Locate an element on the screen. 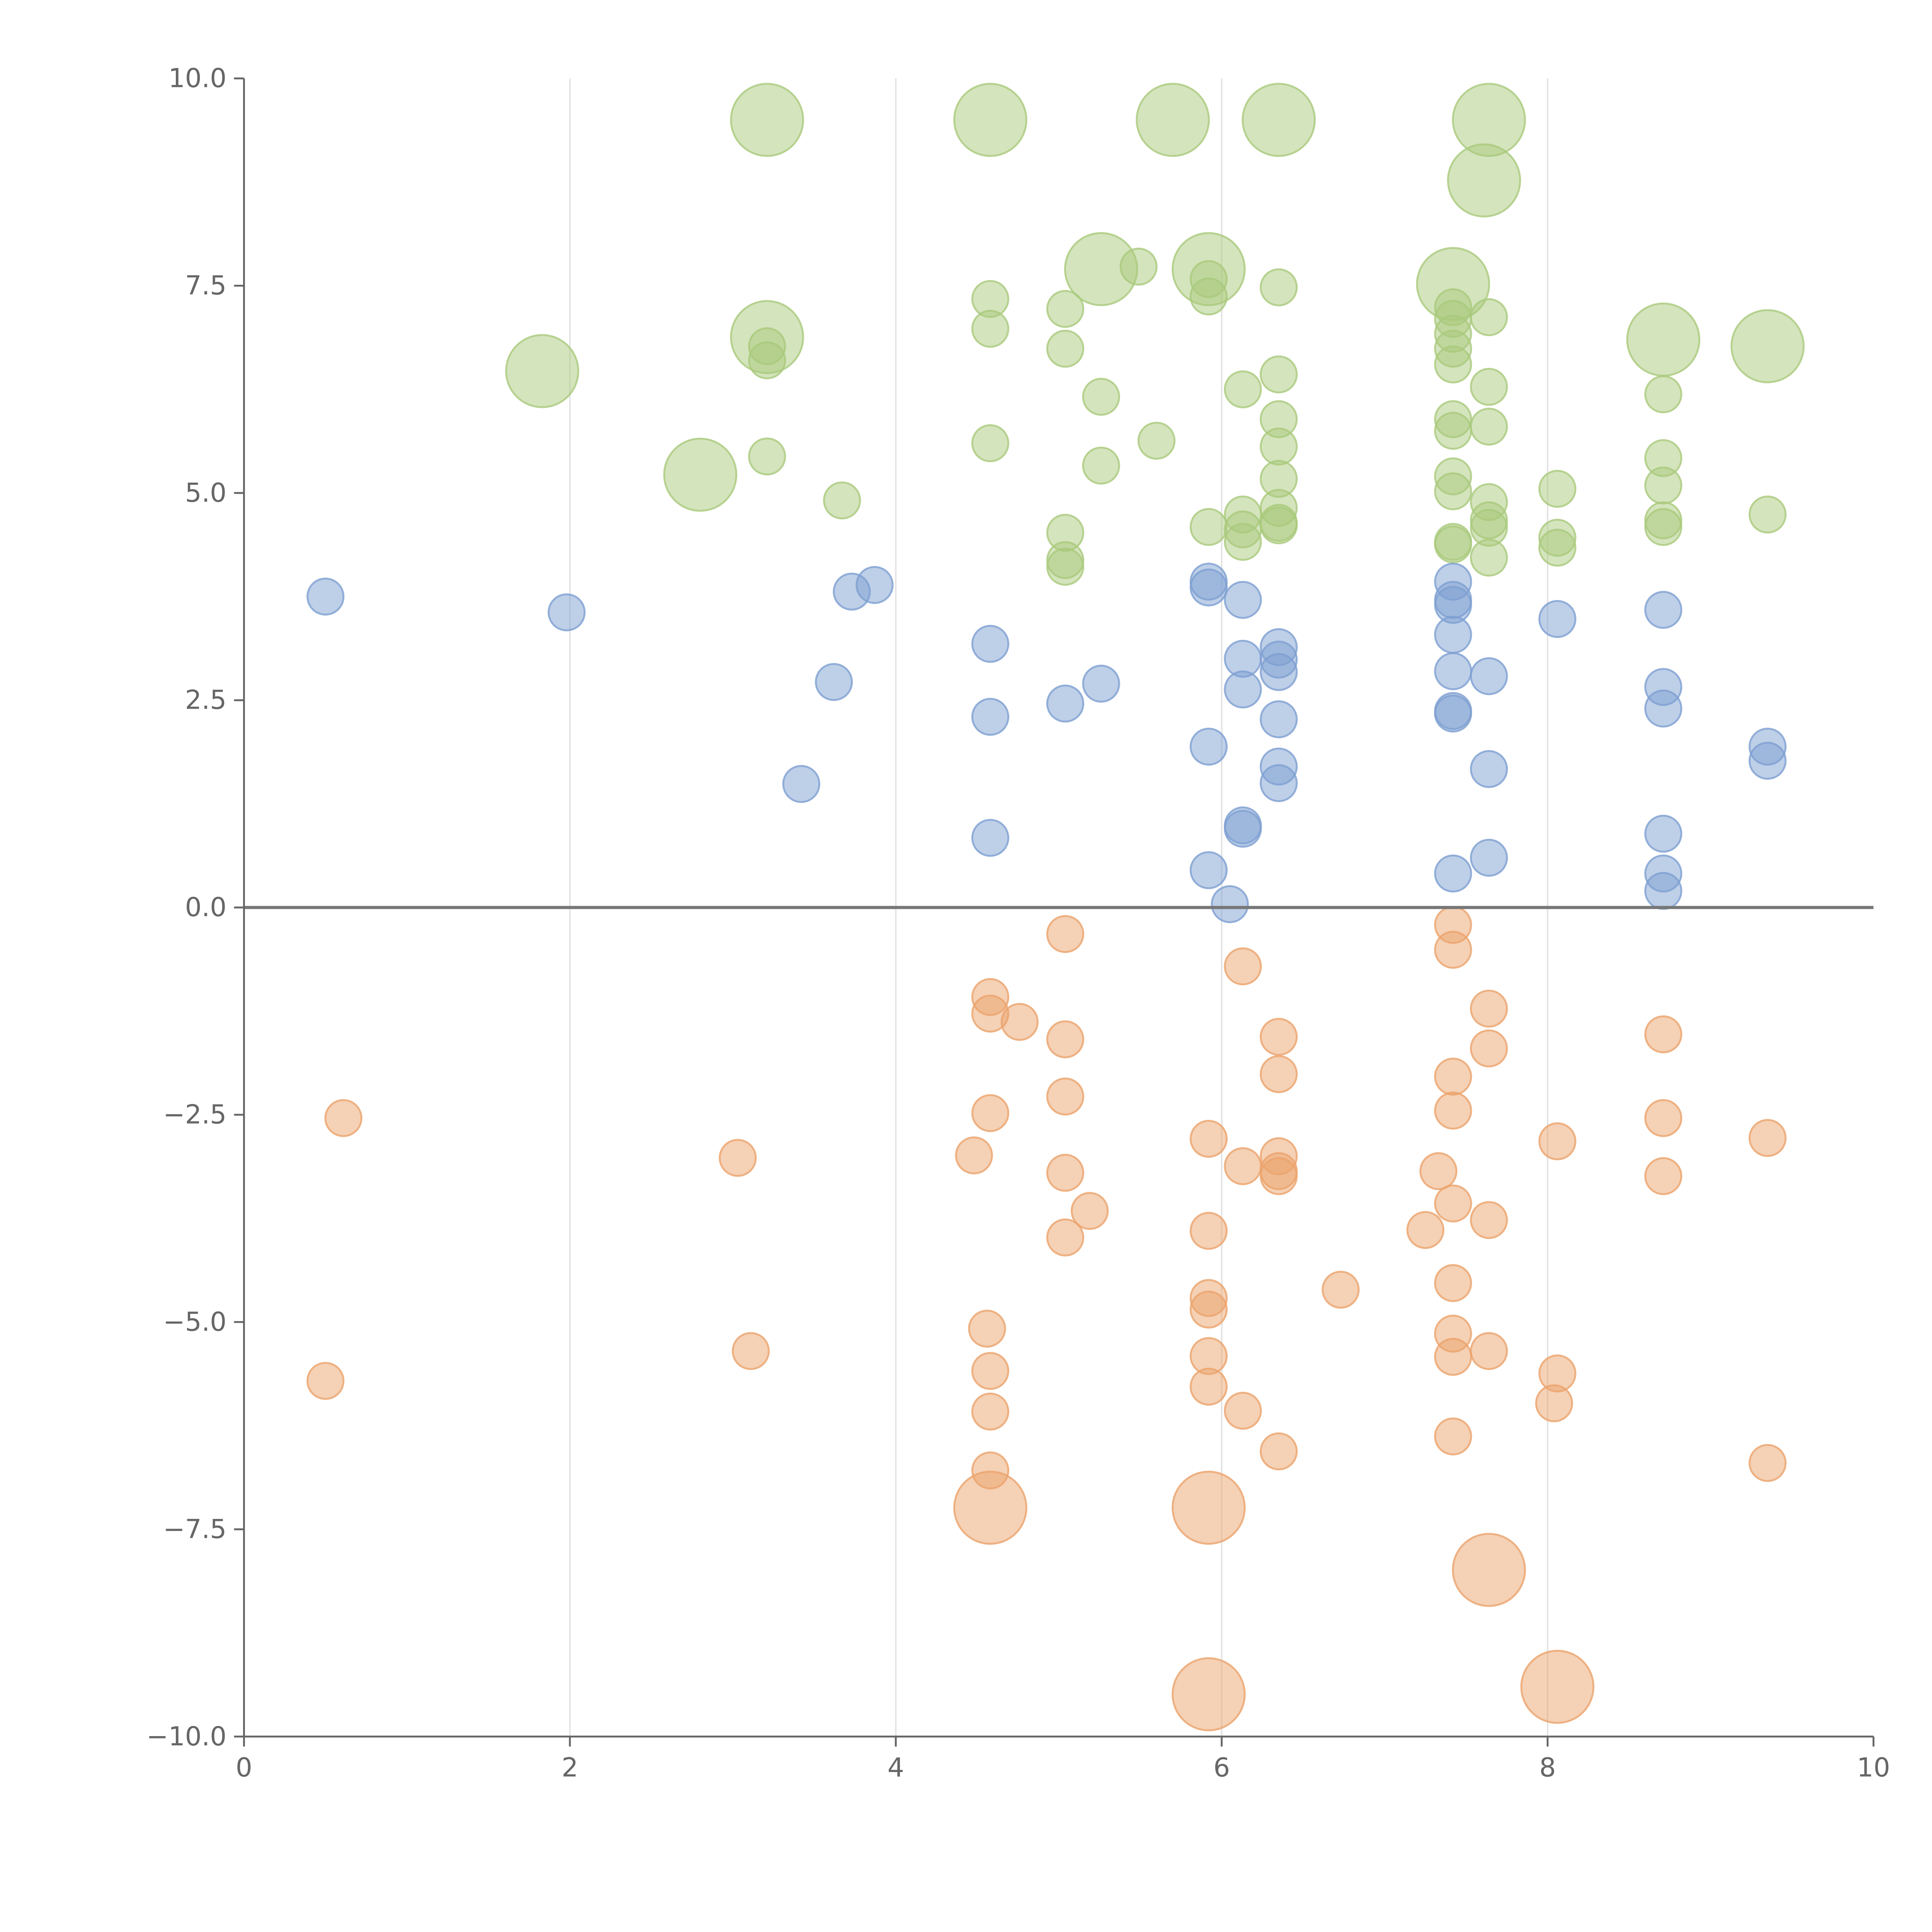 Image resolution: width=1932 pixels, height=1932 pixels. y-tick-label: −2.5 is located at coordinates (194, 1114).